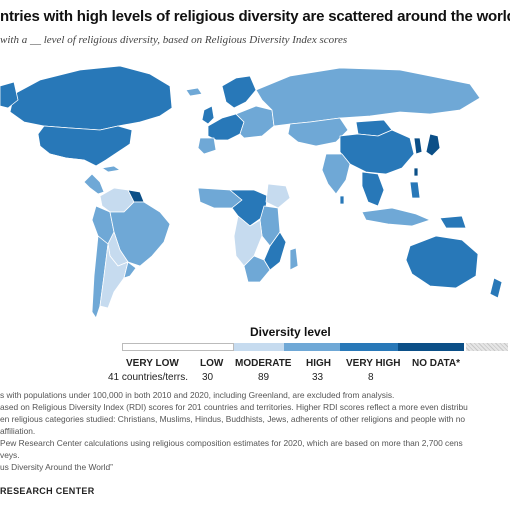 This screenshot has height=510, width=510. I want to click on region-alaska, so click(9, 95).